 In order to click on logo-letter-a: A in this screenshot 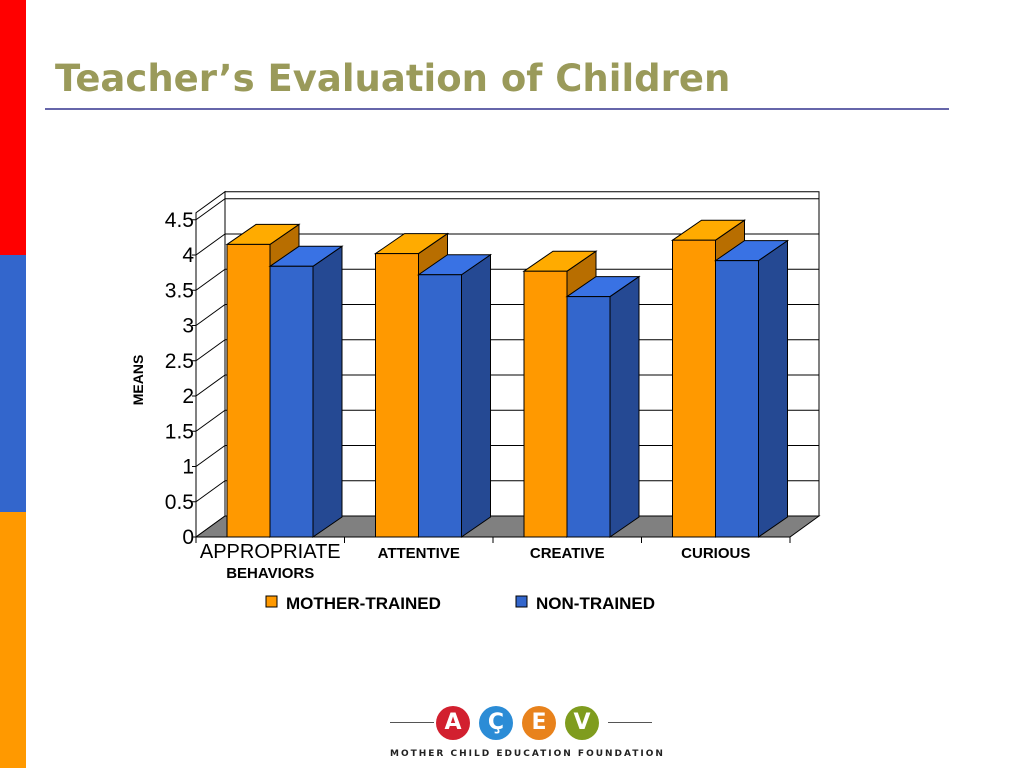, I will do `click(453, 723)`.